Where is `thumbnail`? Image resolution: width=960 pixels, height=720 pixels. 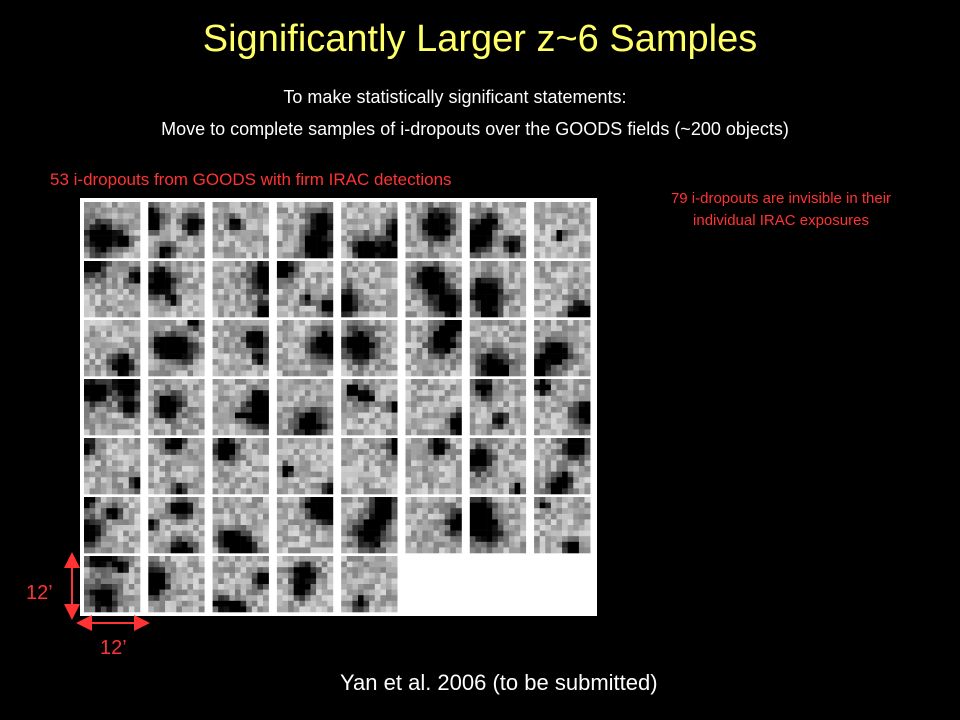
thumbnail is located at coordinates (240, 289).